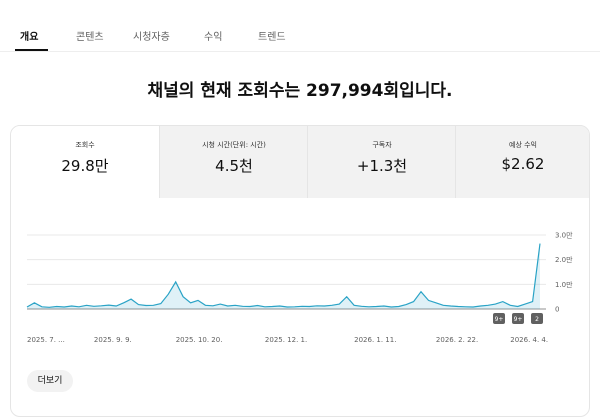  What do you see at coordinates (31, 50) in the screenshot?
I see `tab-underline` at bounding box center [31, 50].